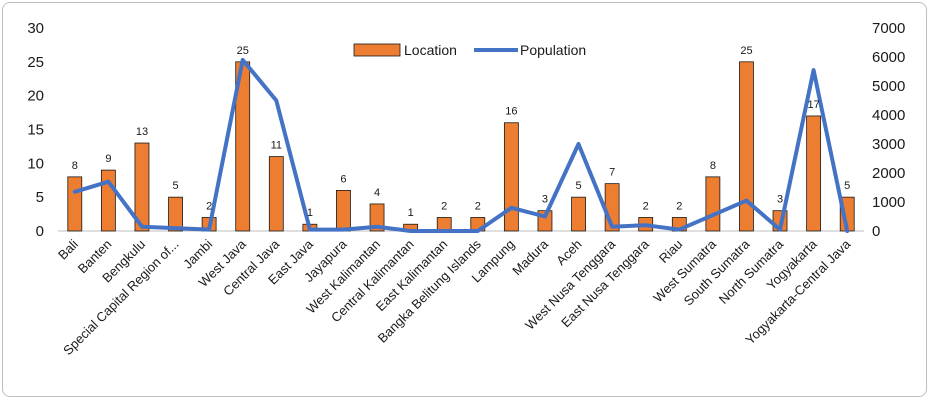 This screenshot has width=931, height=401. I want to click on y-left-tick-label: 30, so click(35, 28).